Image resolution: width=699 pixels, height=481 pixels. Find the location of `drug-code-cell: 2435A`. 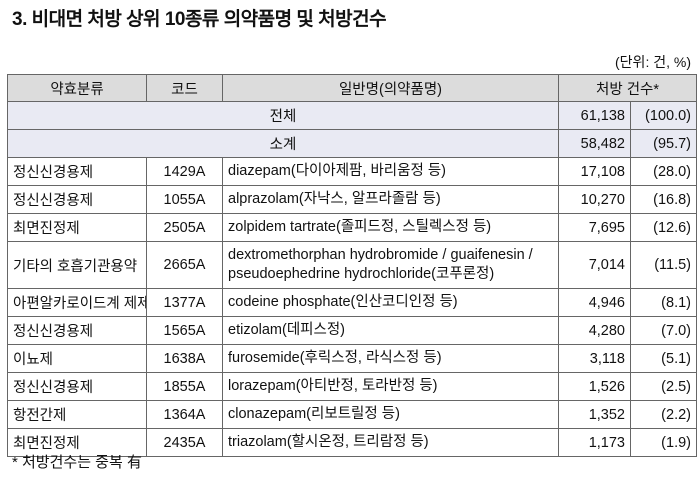

drug-code-cell: 2435A is located at coordinates (184, 442).